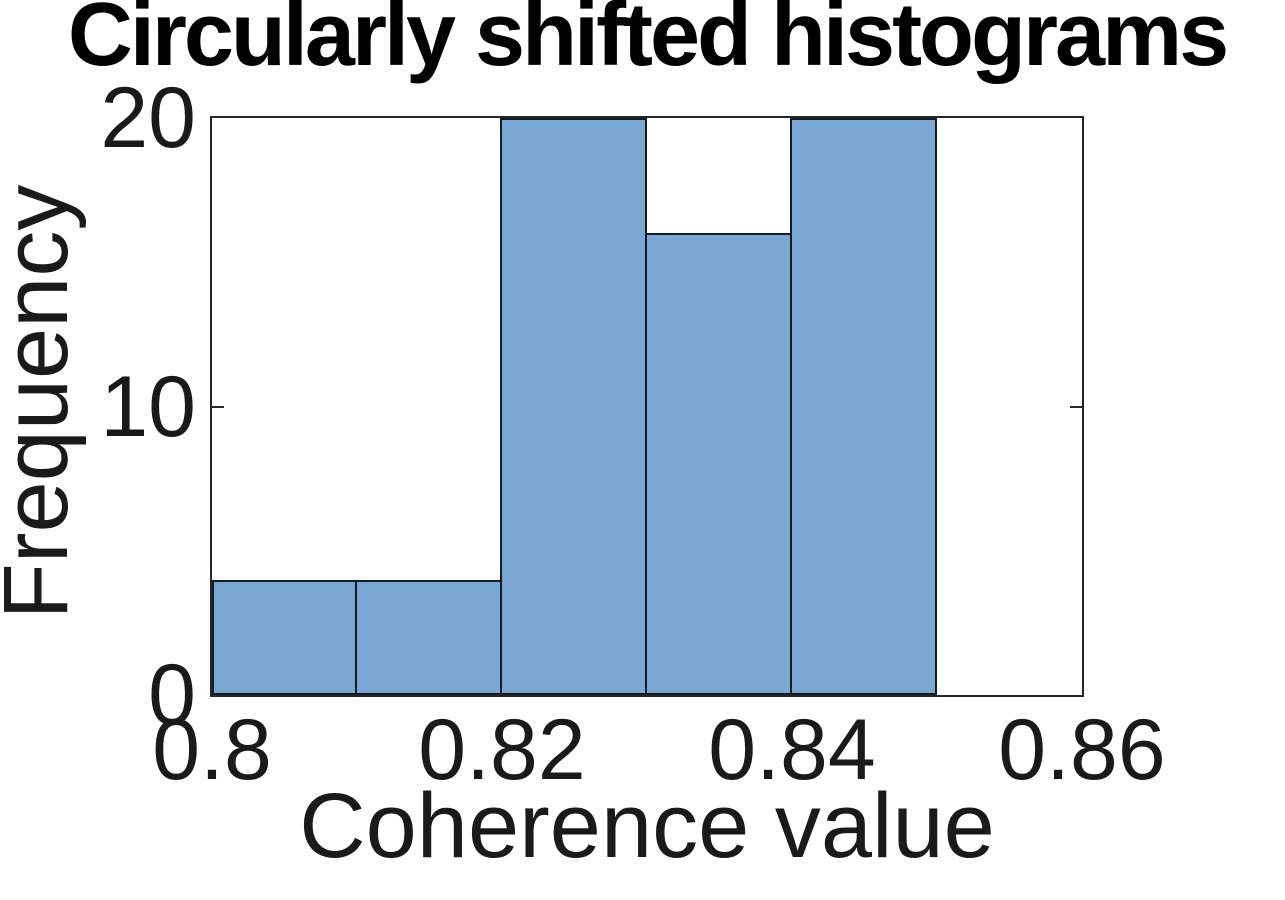  I want to click on y-tick-label: 20, so click(148, 118).